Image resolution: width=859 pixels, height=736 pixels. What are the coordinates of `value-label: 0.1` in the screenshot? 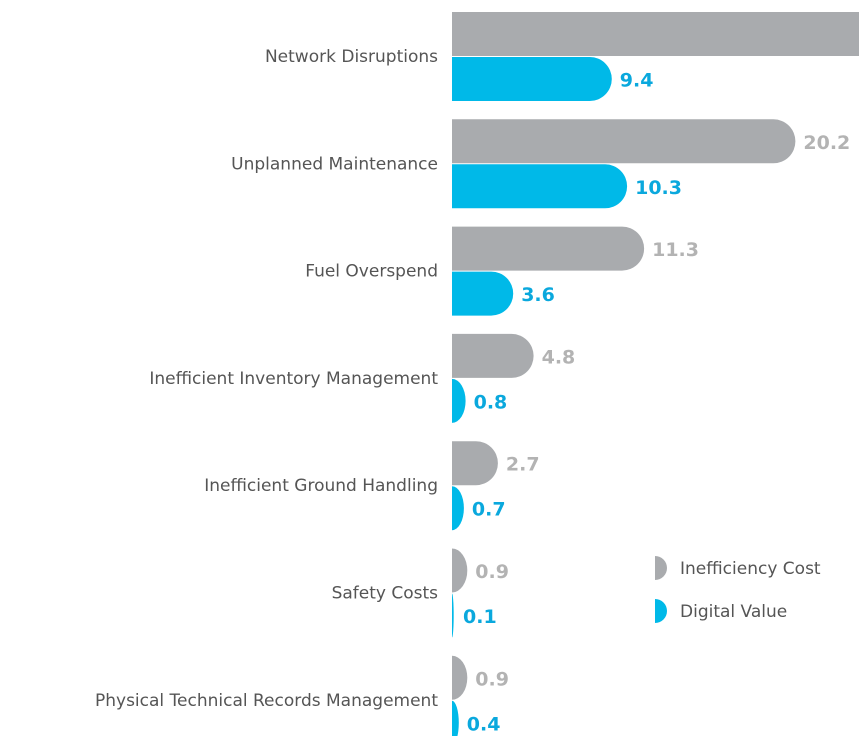 It's located at (480, 617).